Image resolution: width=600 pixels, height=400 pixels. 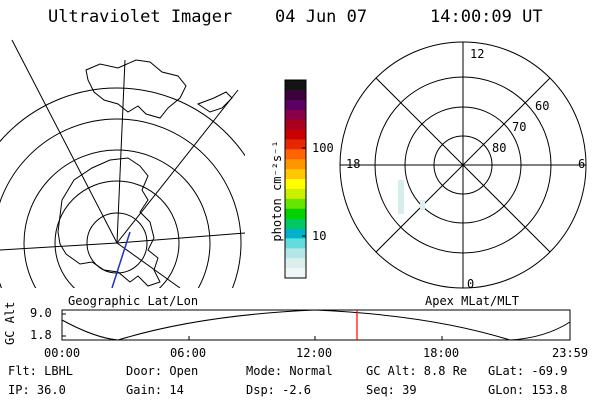 I want to click on gain-status: Gain: 14, so click(x=155, y=390).